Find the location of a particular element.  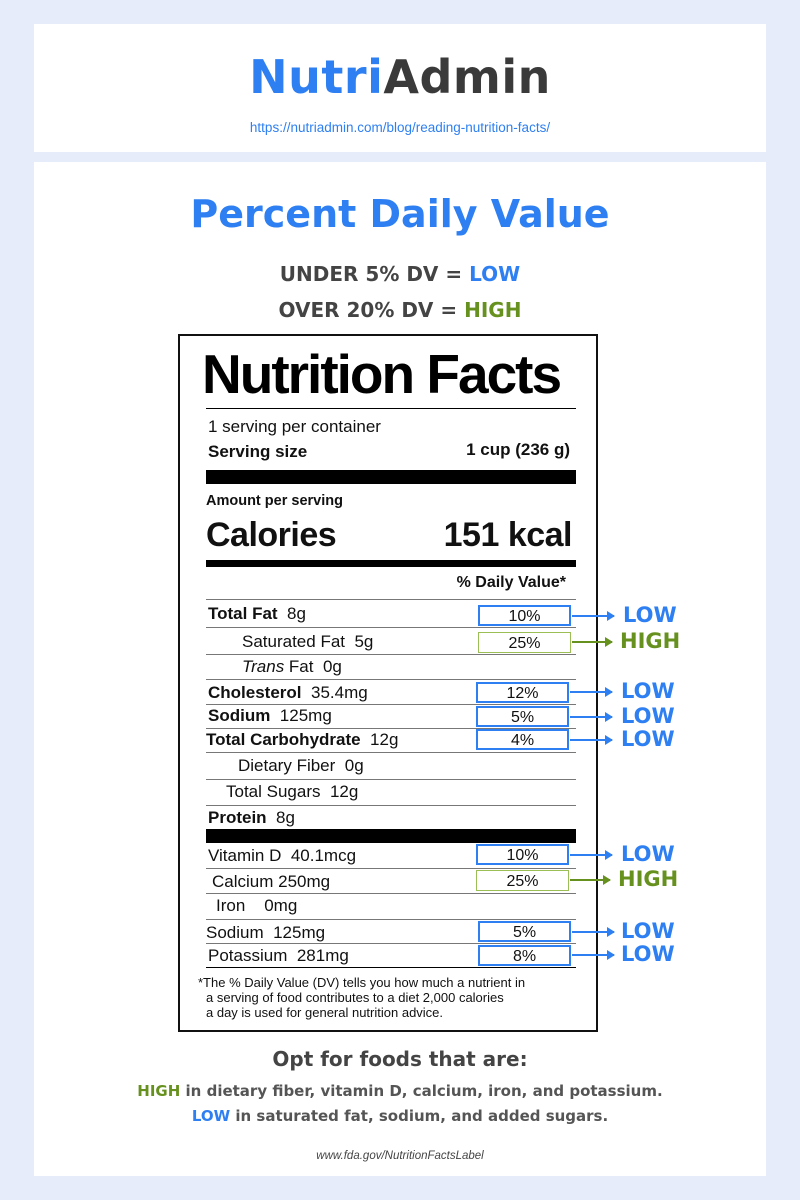

nutrient-sodium: Sodium 125mg is located at coordinates (270, 716).